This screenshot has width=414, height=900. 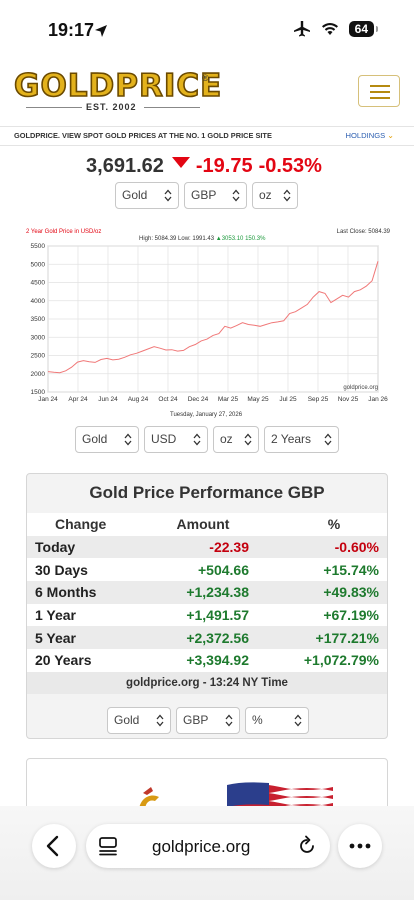 I want to click on chart-up-arrow-icon: ▲, so click(x=218, y=239).